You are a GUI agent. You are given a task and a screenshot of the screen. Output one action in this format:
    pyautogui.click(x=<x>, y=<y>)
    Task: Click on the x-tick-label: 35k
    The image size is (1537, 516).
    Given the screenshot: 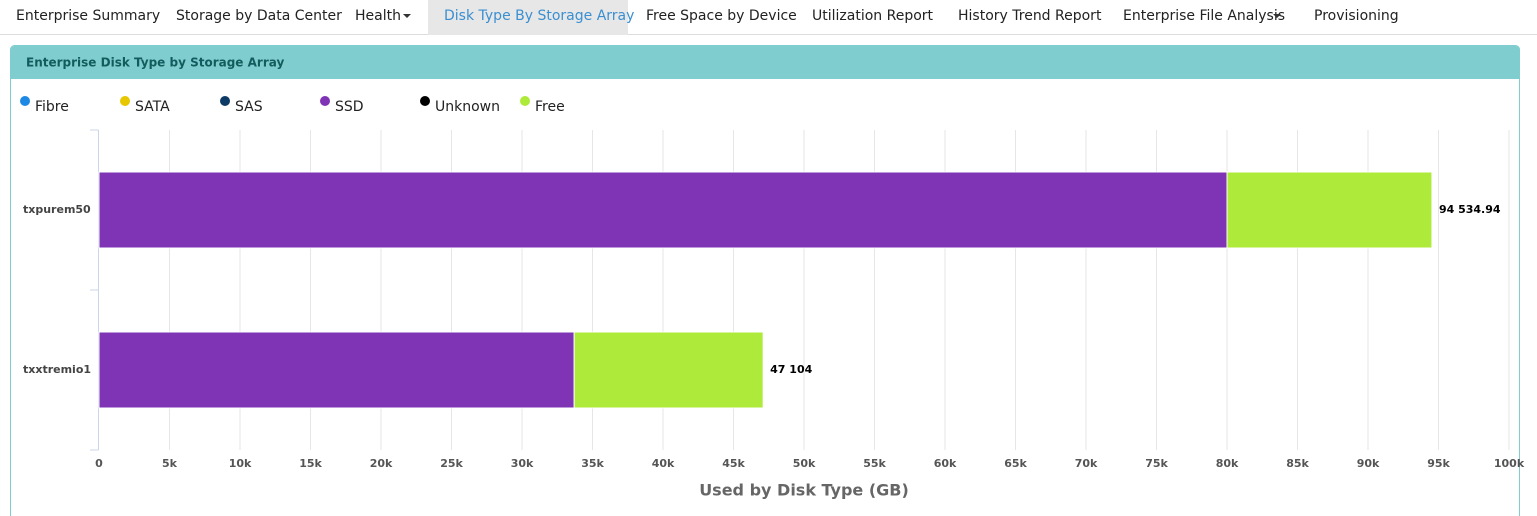 What is the action you would take?
    pyautogui.click(x=592, y=463)
    